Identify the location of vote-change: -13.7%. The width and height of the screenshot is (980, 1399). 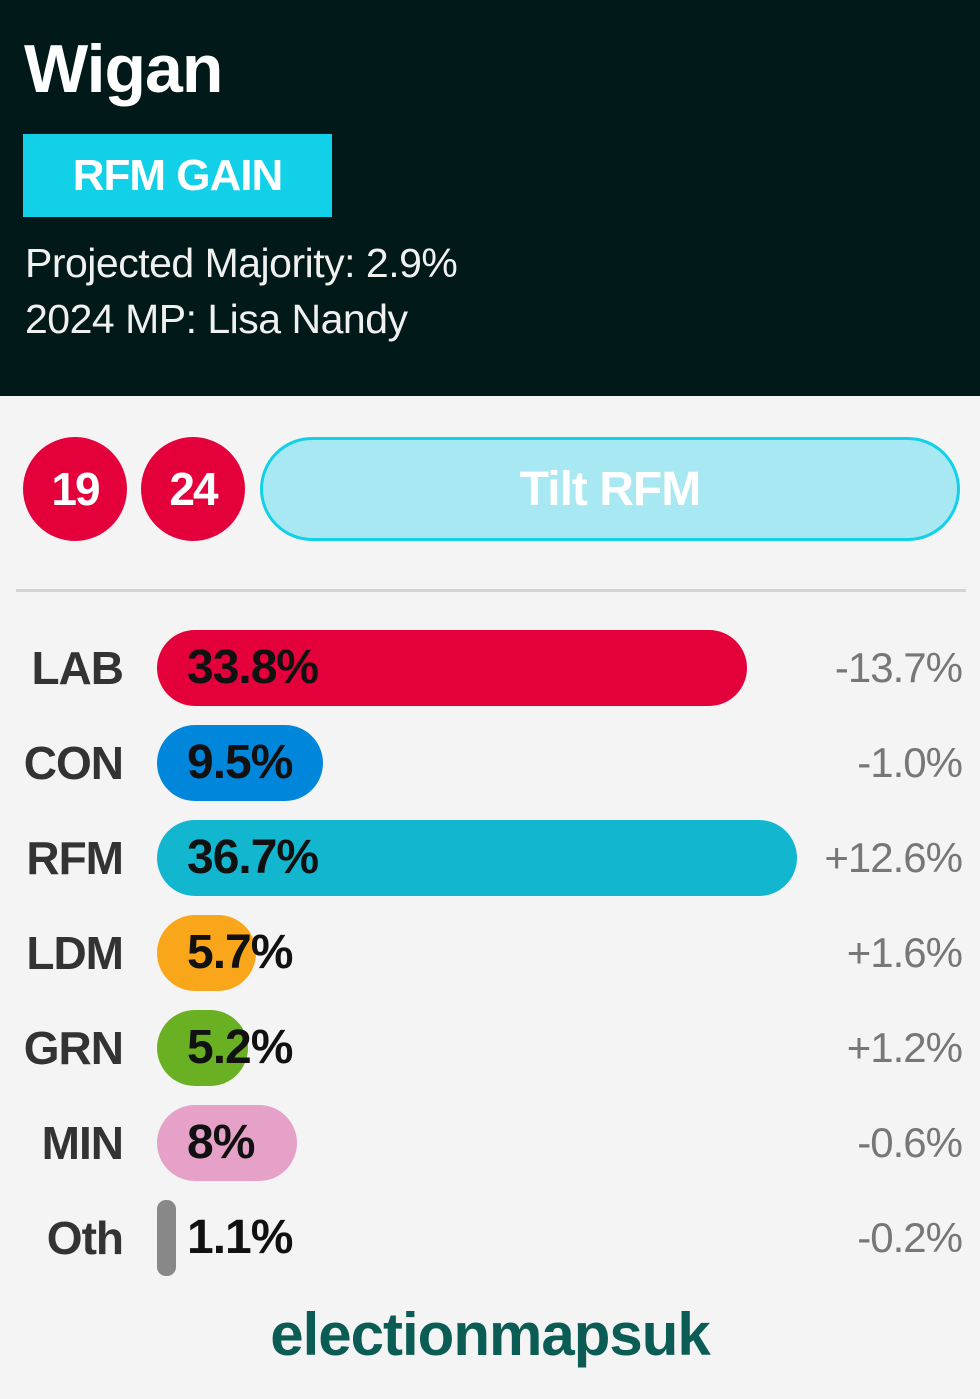
(898, 667).